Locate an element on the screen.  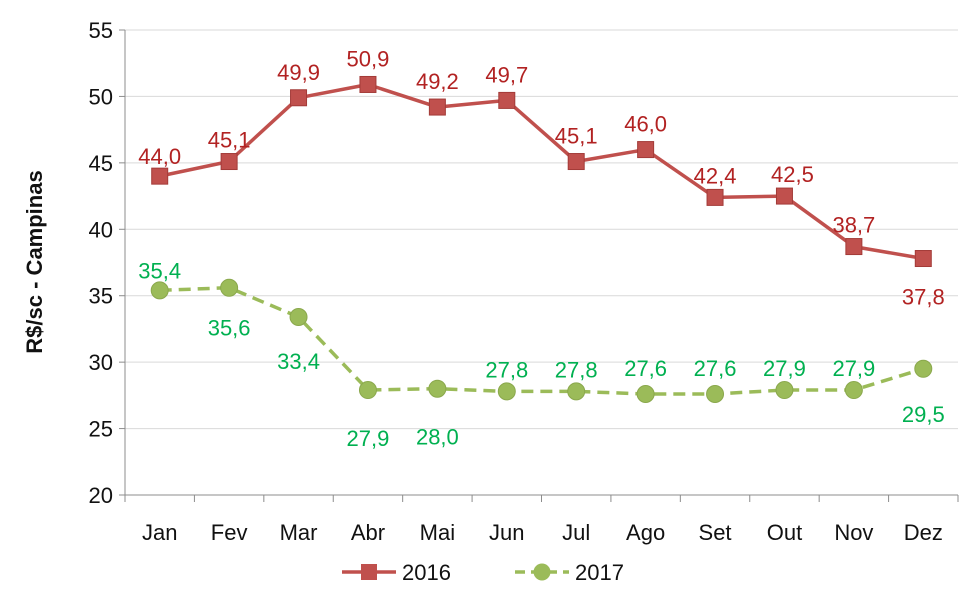
y-tick-label: 20 is located at coordinates (101, 495).